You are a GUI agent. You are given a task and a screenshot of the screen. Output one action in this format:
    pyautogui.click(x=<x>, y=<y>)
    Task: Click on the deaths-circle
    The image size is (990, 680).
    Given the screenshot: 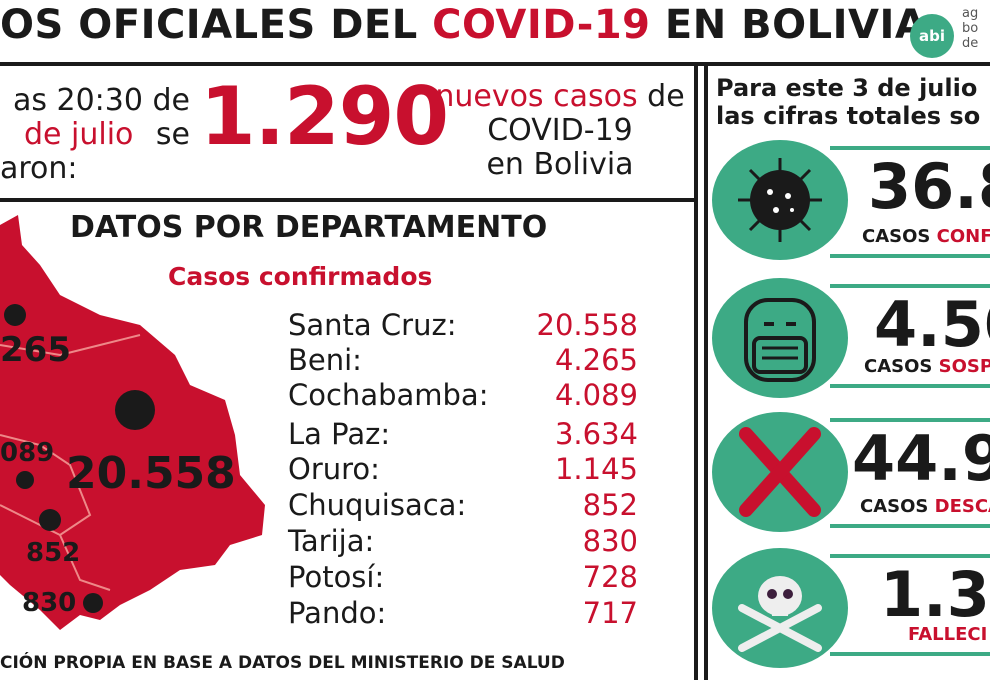 What is the action you would take?
    pyautogui.click(x=780, y=608)
    